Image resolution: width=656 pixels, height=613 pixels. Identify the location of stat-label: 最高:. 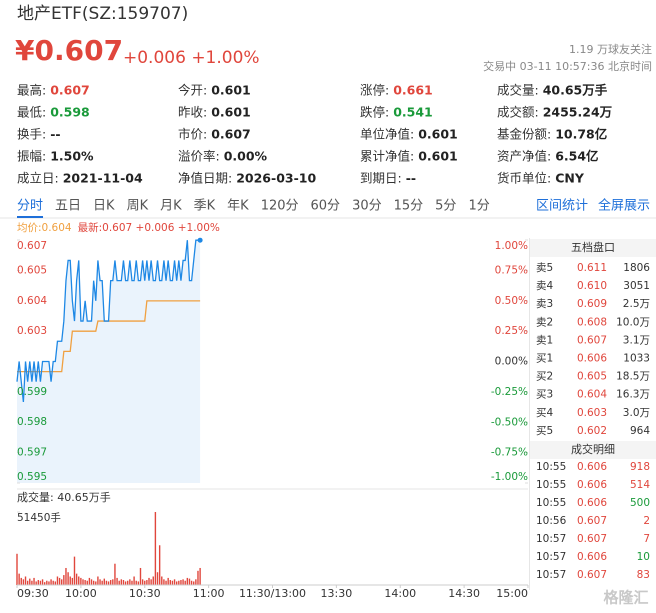
(31, 90).